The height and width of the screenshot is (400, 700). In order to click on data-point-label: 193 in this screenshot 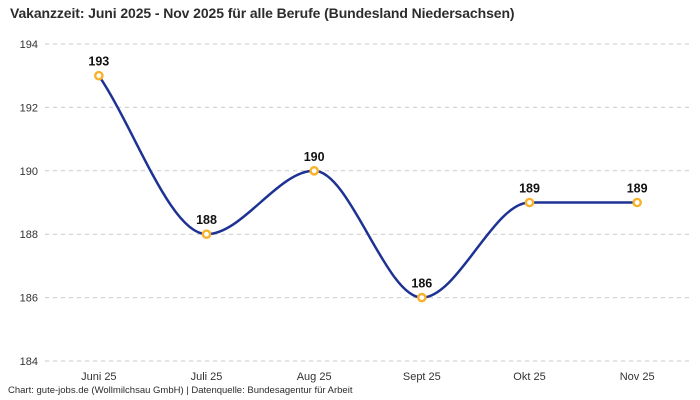, I will do `click(98, 62)`.